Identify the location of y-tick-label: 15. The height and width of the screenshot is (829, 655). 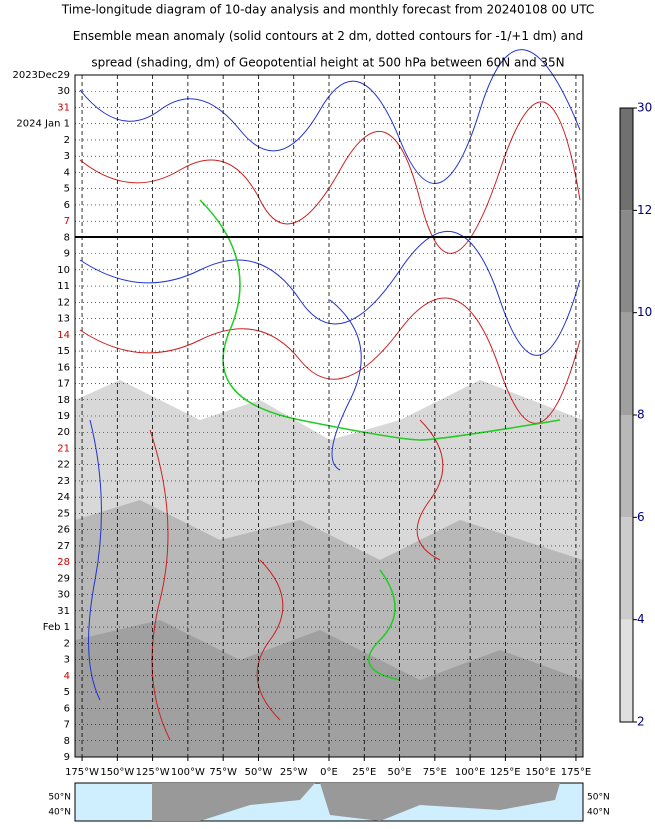
(63, 351).